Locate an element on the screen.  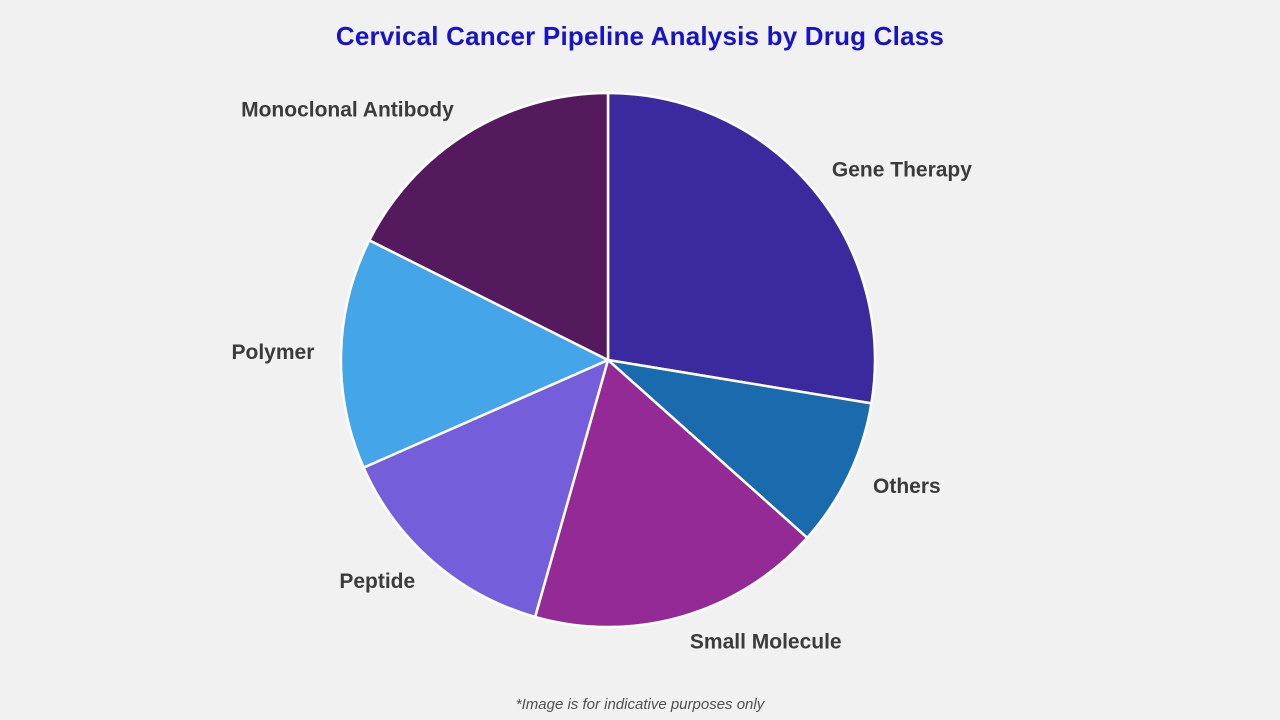
pie-slice-polymer is located at coordinates (474, 354).